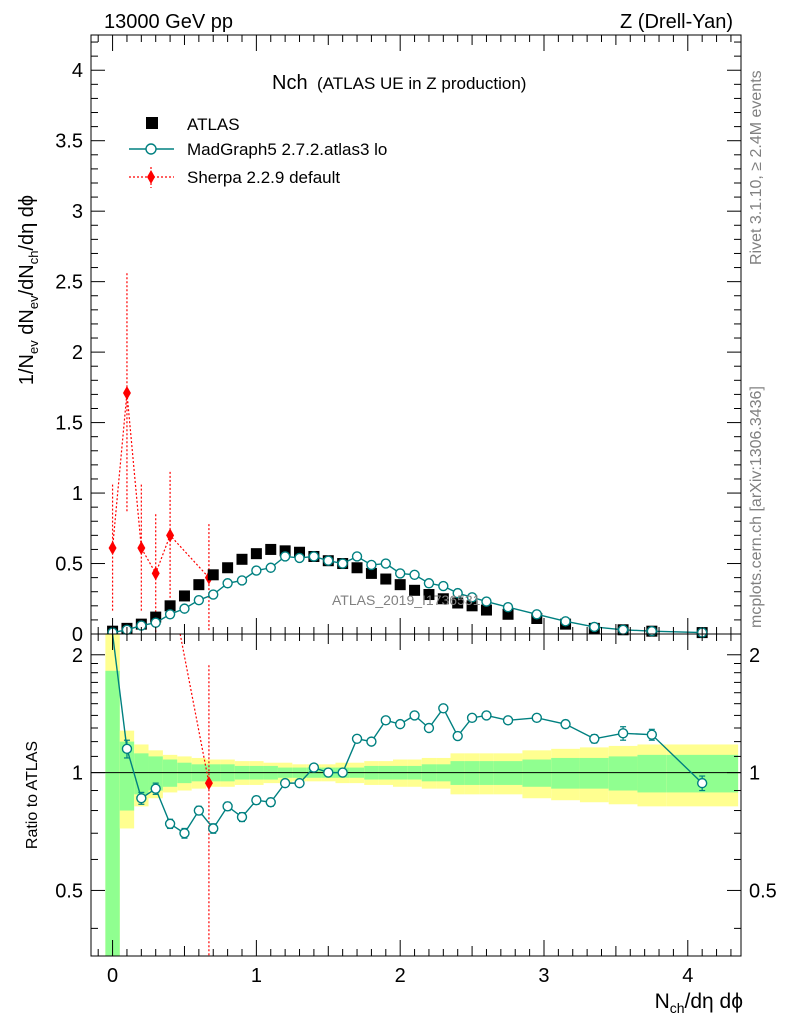 Image resolution: width=786 pixels, height=1024 pixels. What do you see at coordinates (290, 83) in the screenshot?
I see `plot-title-main: Nch` at bounding box center [290, 83].